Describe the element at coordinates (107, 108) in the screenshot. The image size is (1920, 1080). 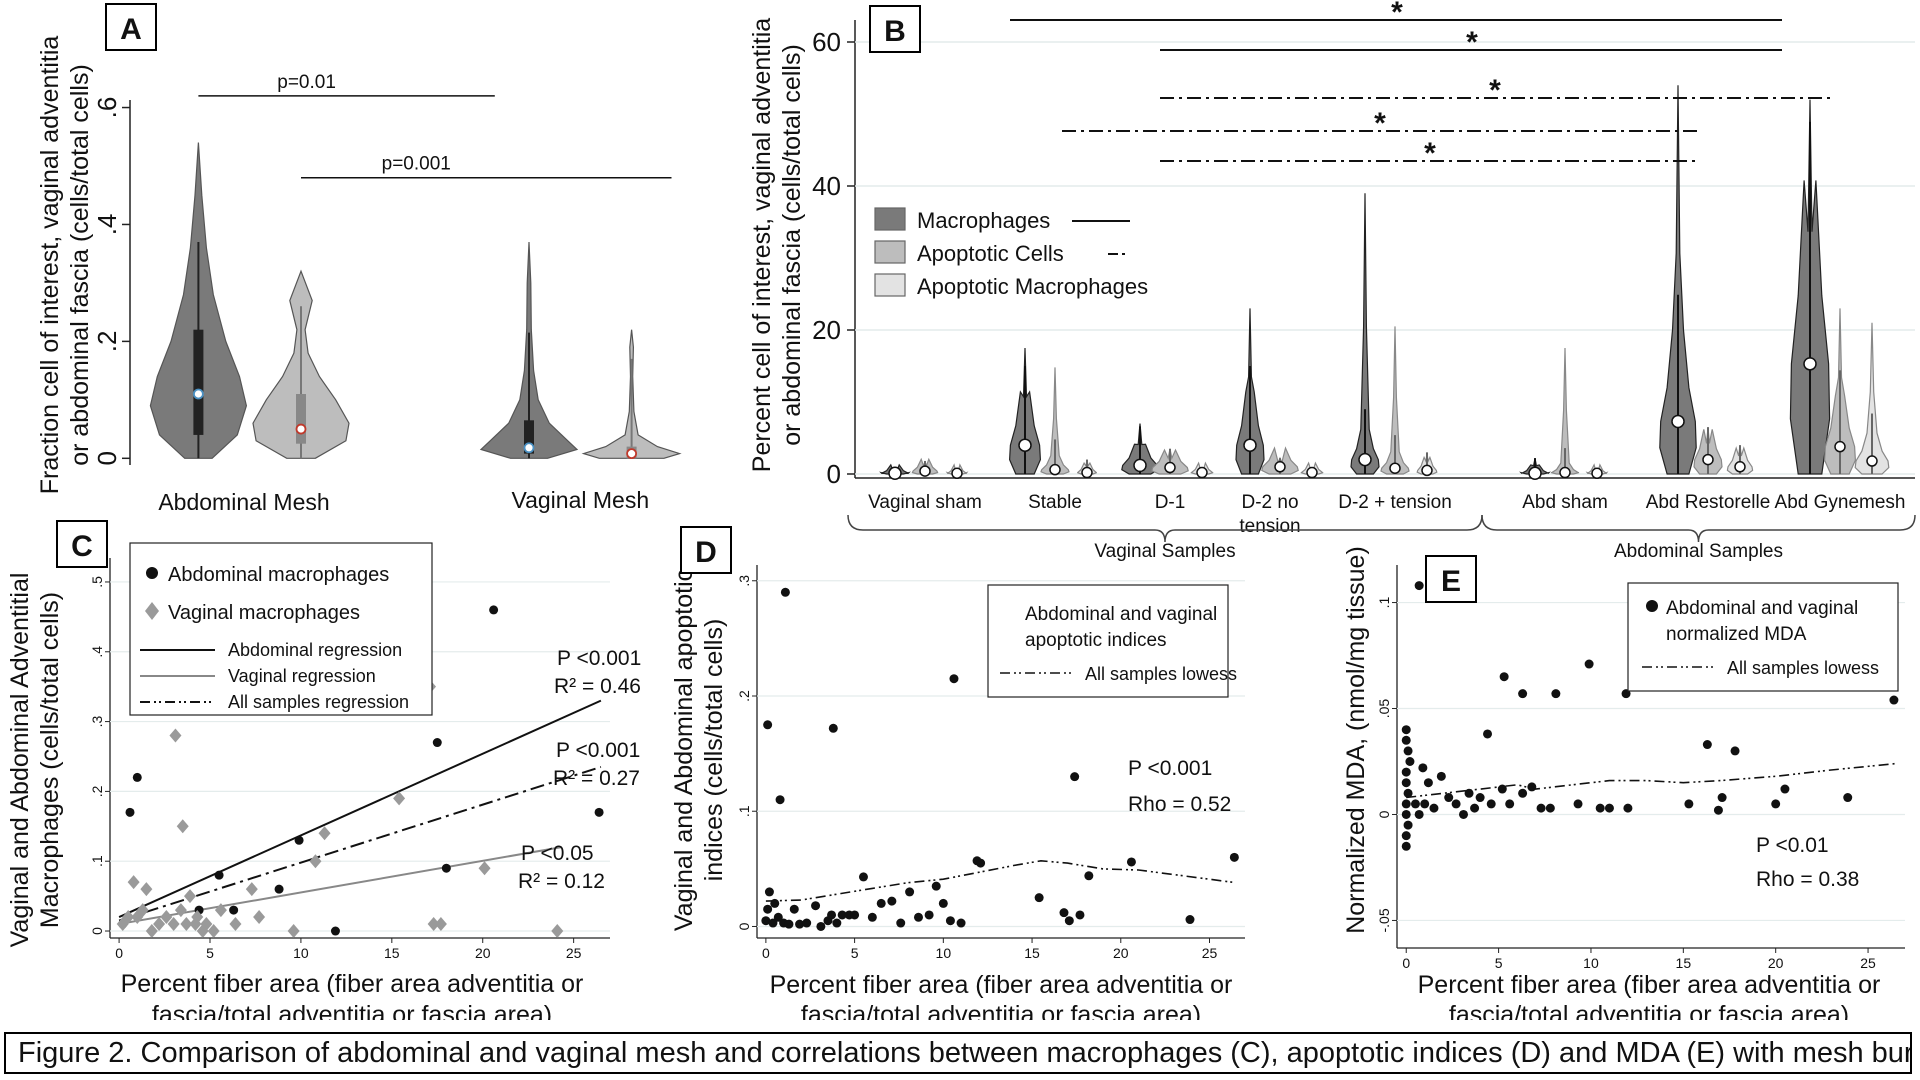
I see `panel-a-y-tick-label: .6` at that location.